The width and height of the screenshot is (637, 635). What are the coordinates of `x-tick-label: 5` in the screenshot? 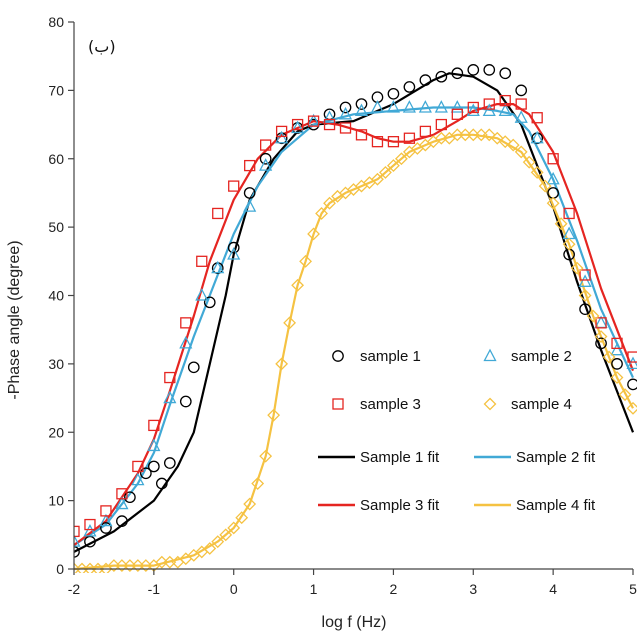 It's located at (633, 589).